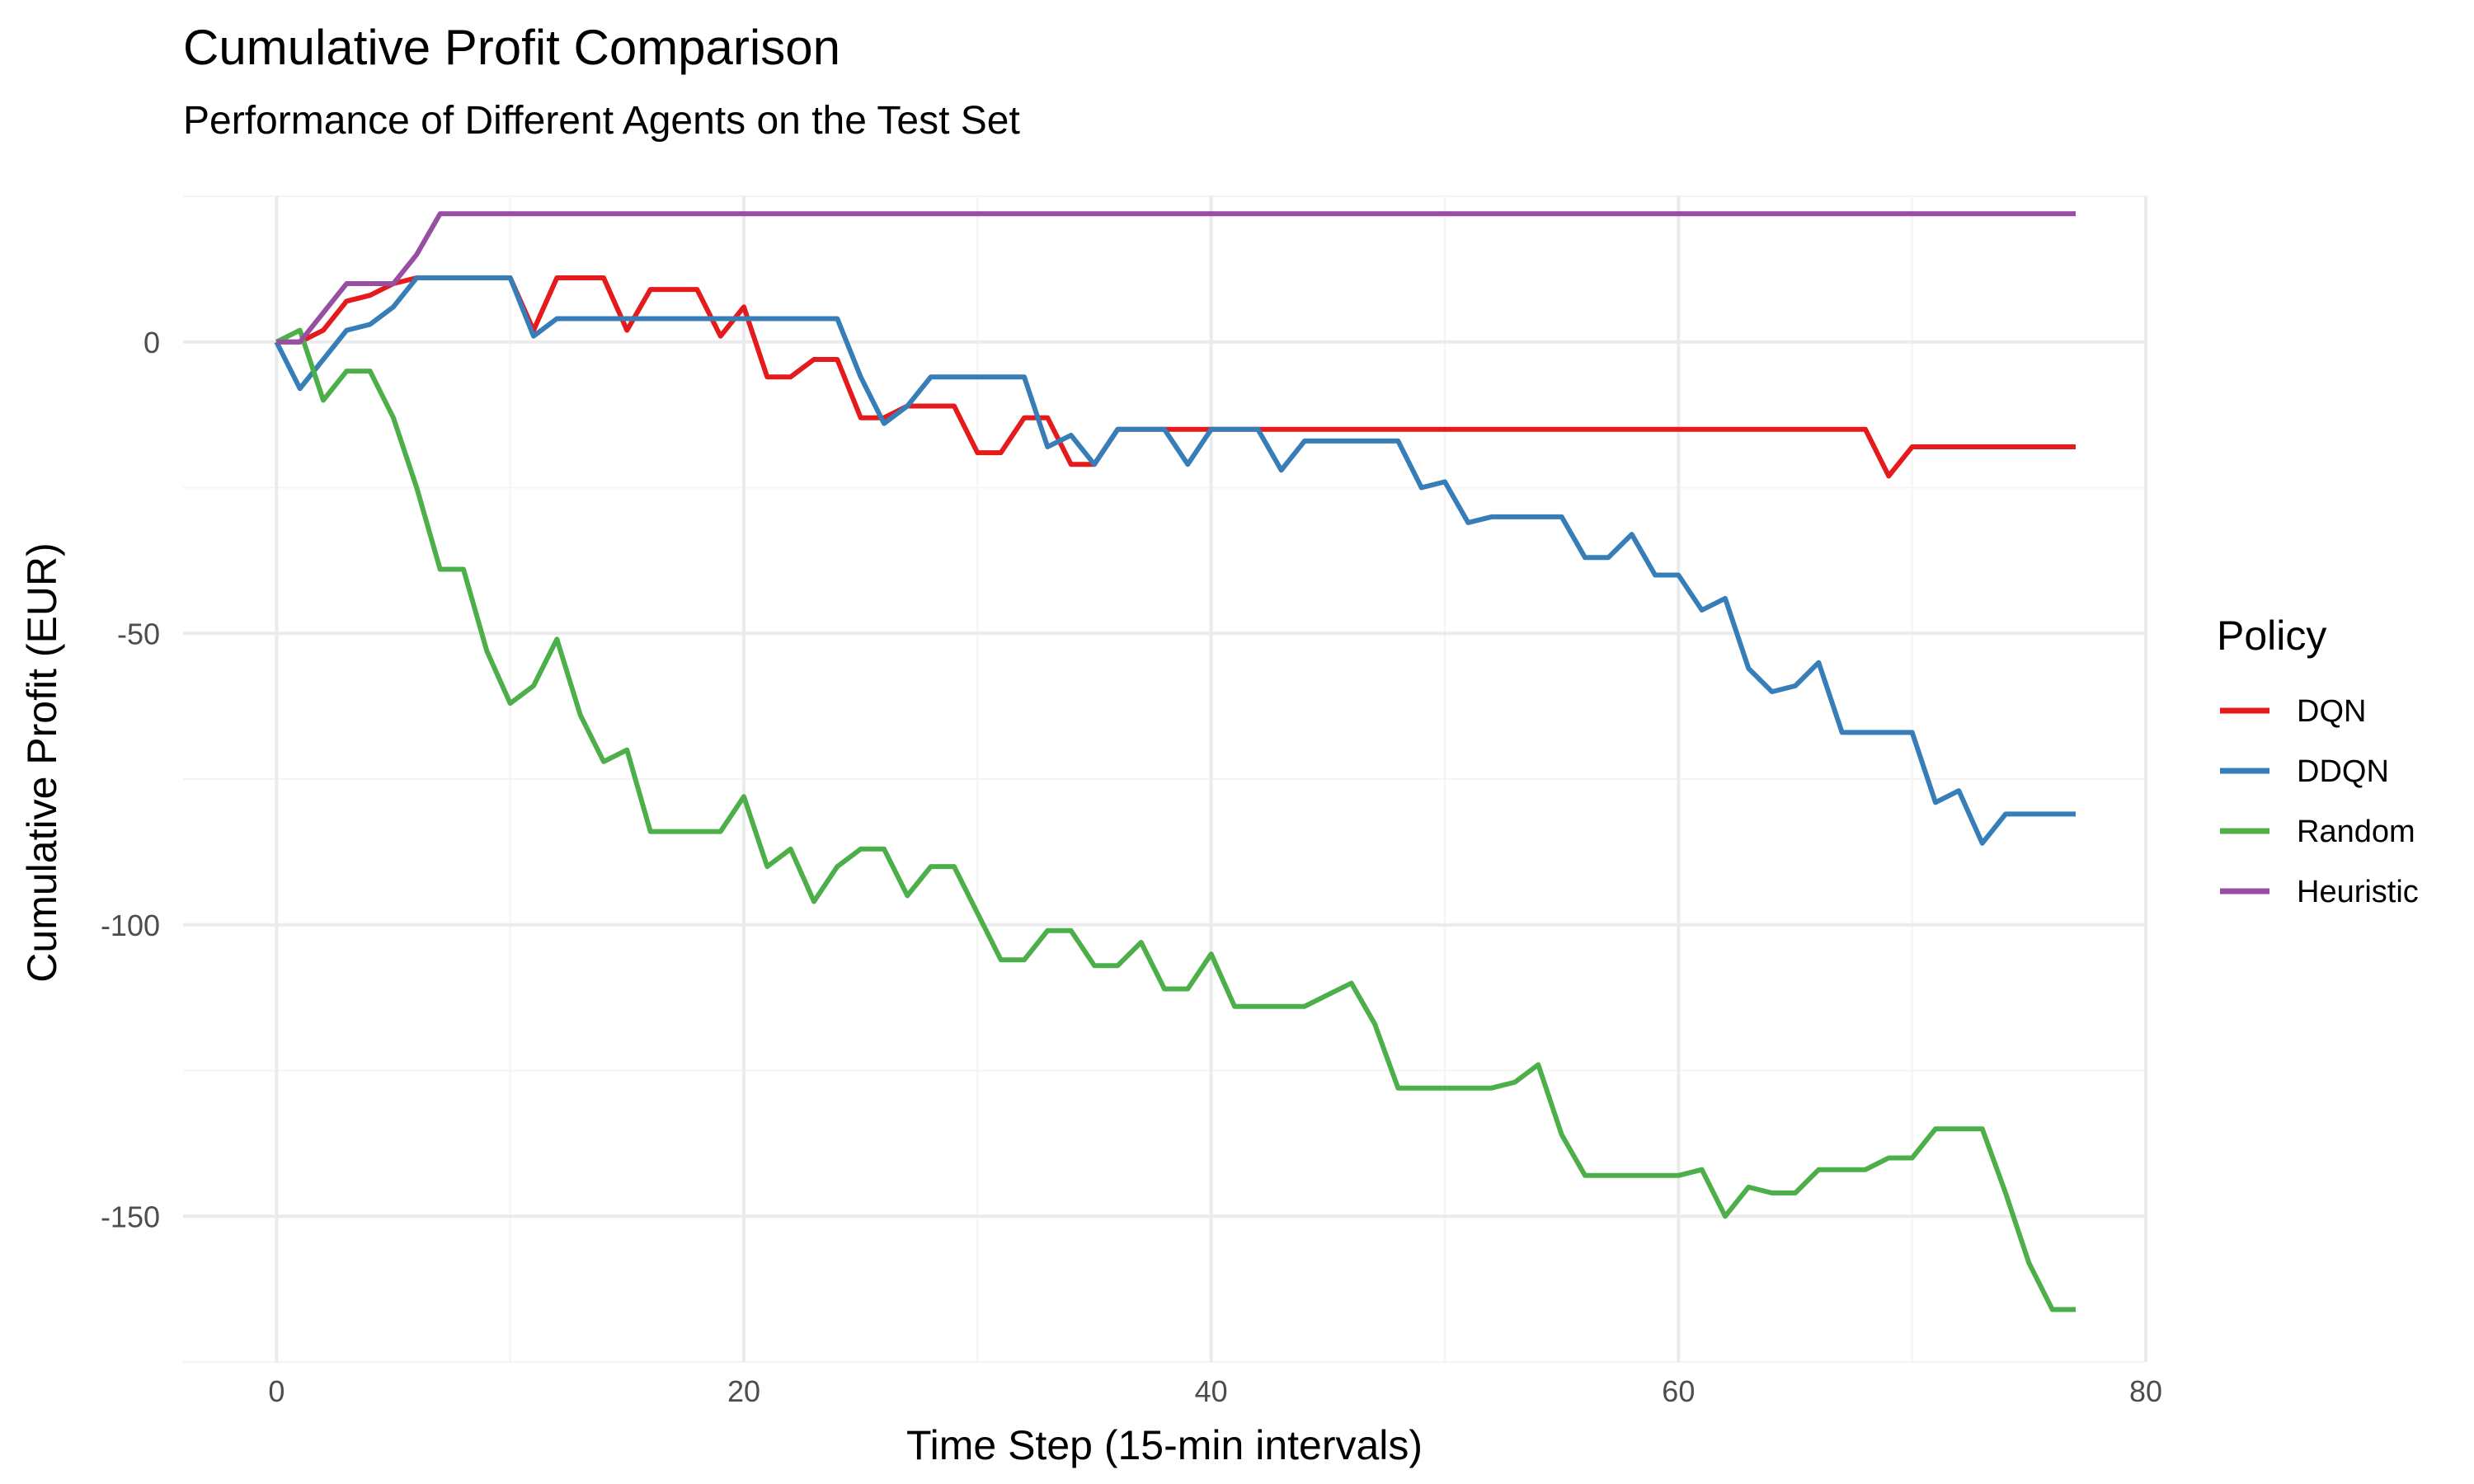 Image resolution: width=2474 pixels, height=1484 pixels. What do you see at coordinates (1176, 278) in the screenshot?
I see `series-line-heuristic` at bounding box center [1176, 278].